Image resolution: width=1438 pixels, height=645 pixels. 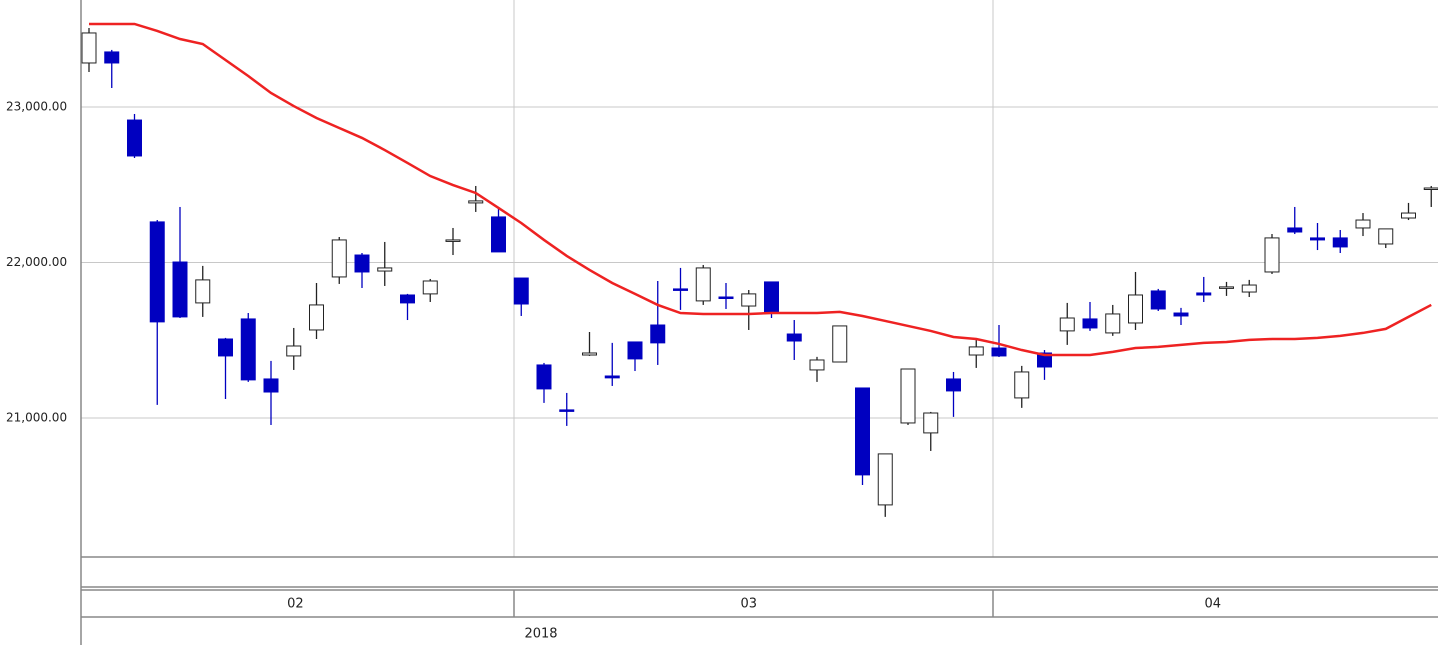 I want to click on y-tick-label: 21,000.00, so click(x=36, y=417).